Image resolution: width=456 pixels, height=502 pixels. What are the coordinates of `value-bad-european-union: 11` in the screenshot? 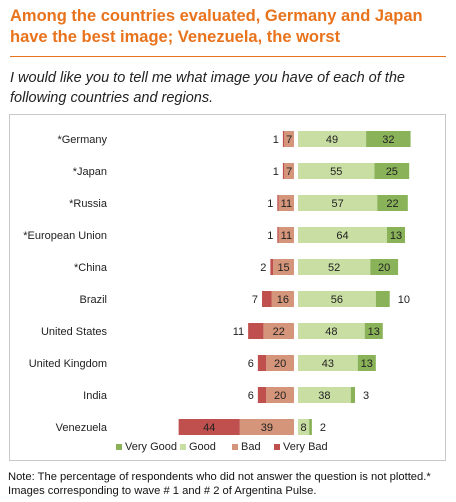 It's located at (286, 236).